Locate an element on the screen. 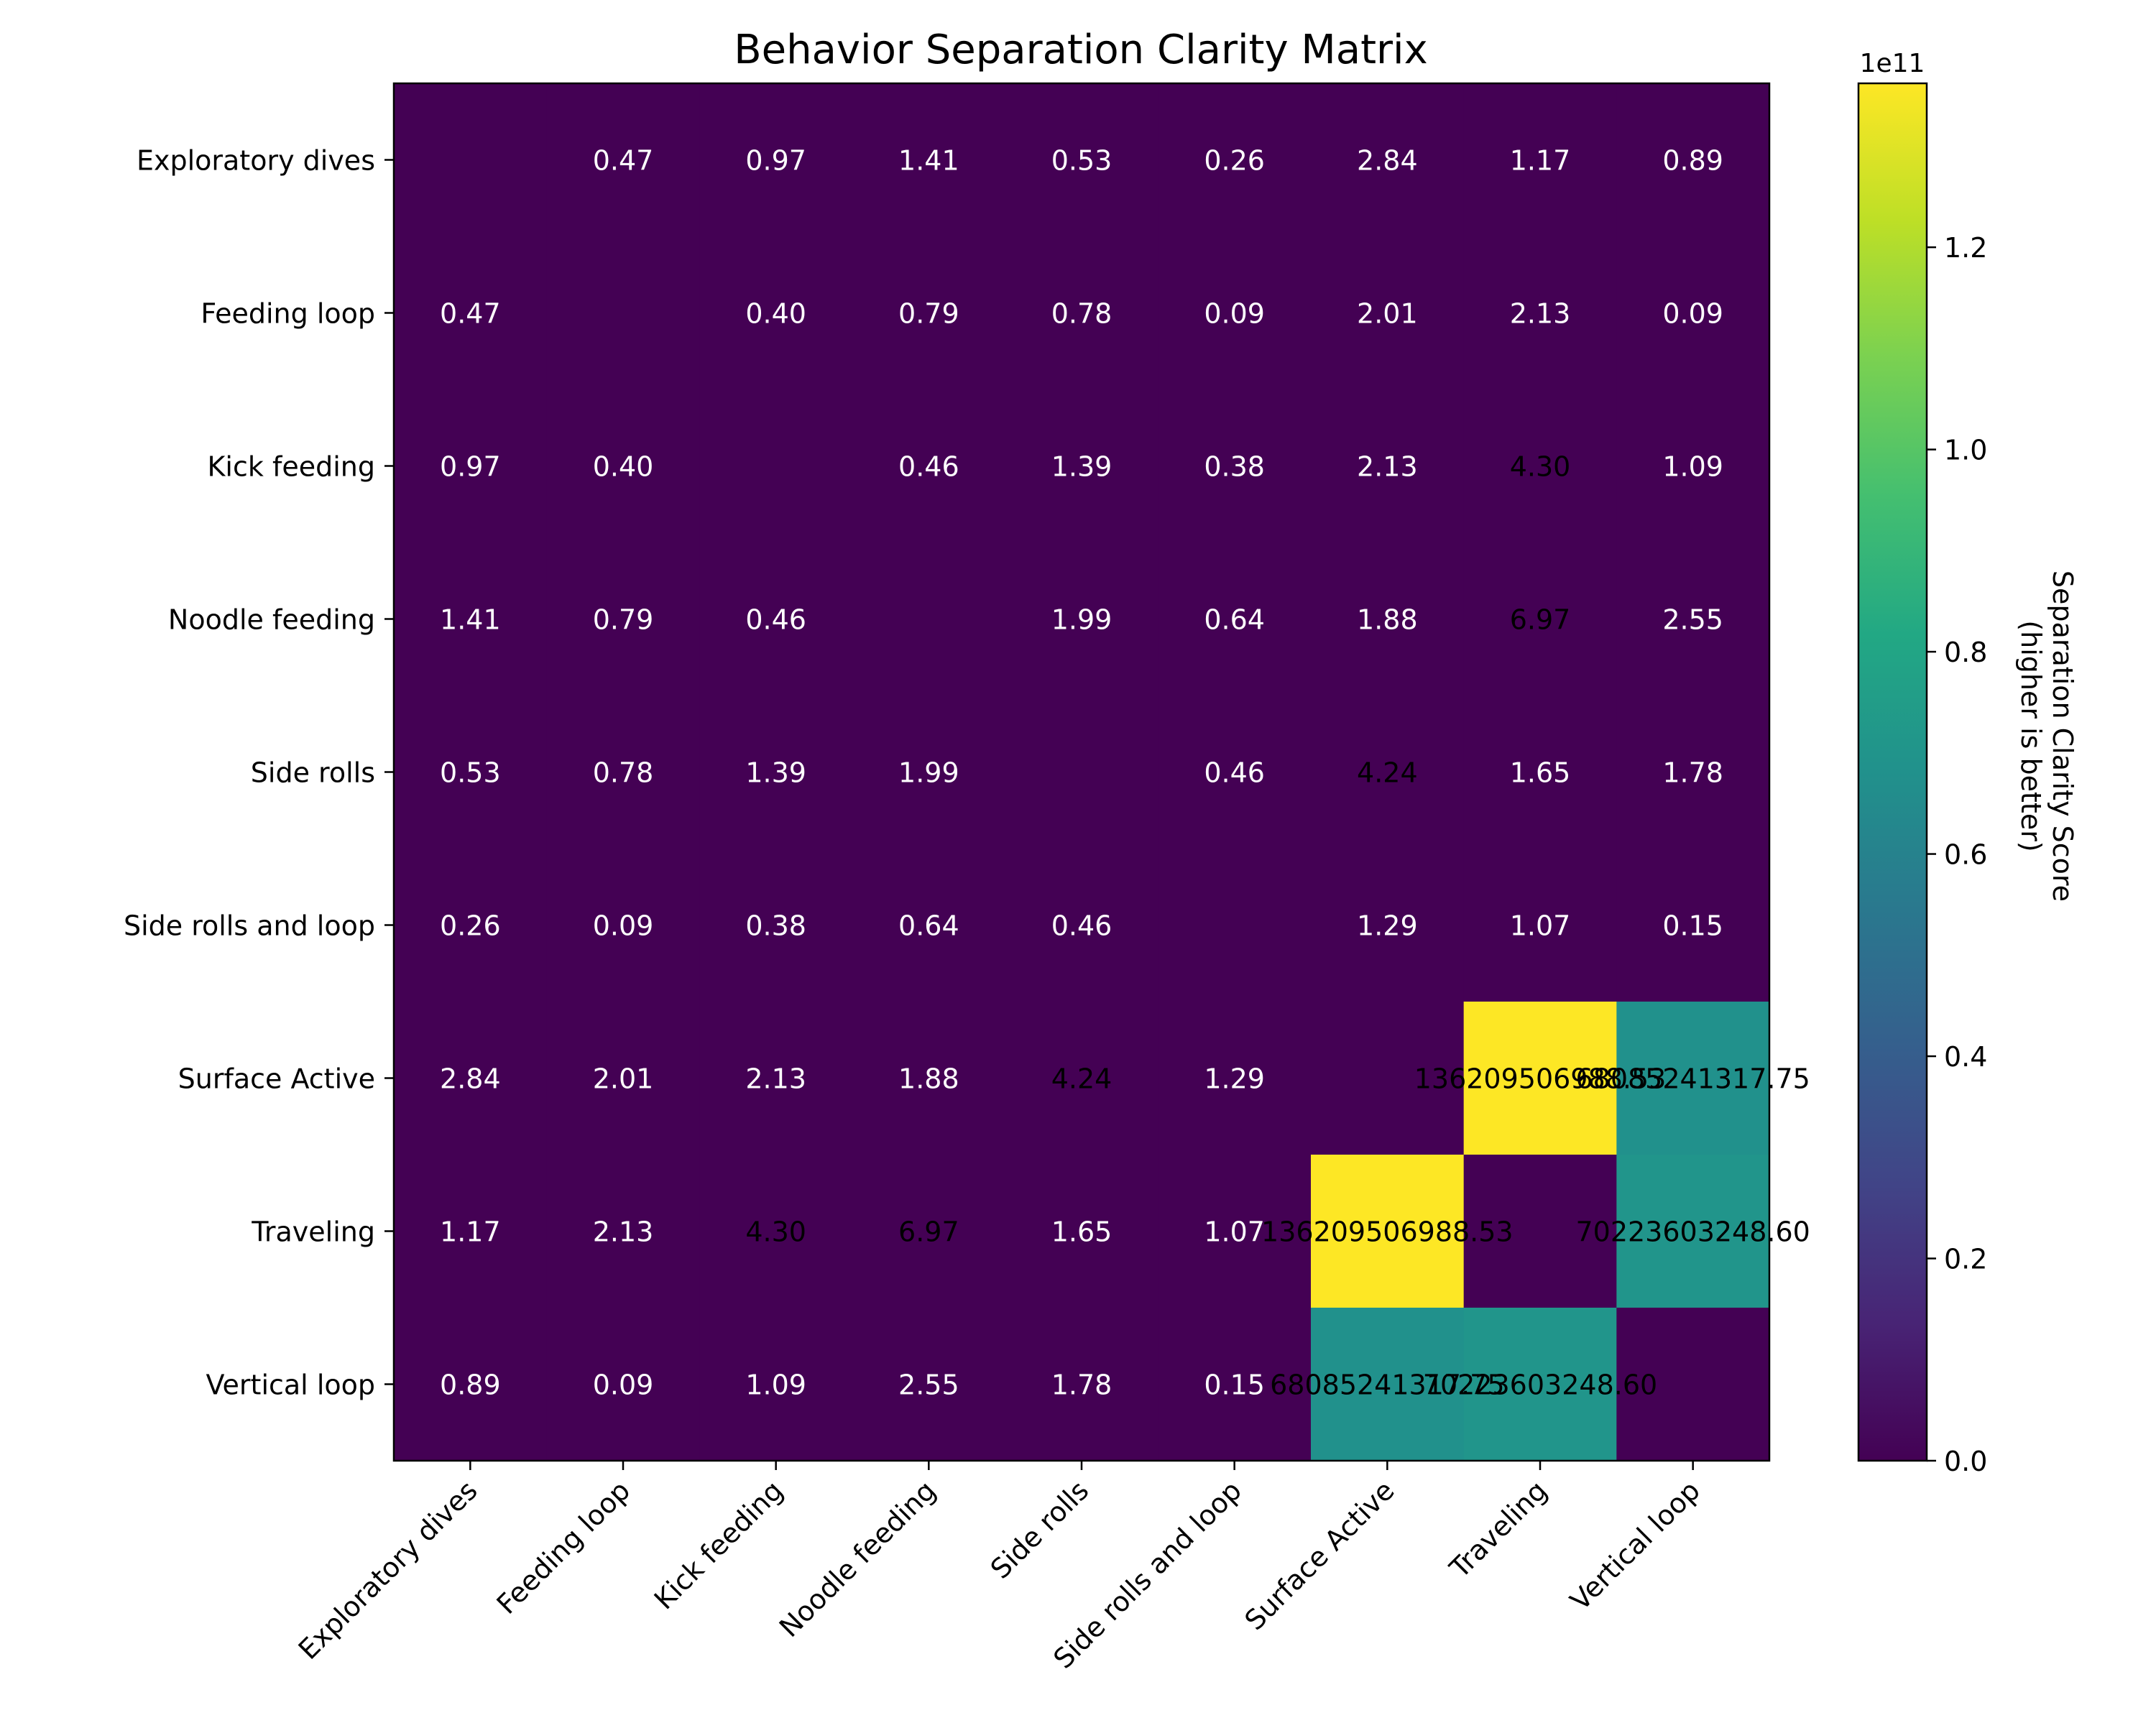  cell-value-label: 2.55 is located at coordinates (928, 1385).